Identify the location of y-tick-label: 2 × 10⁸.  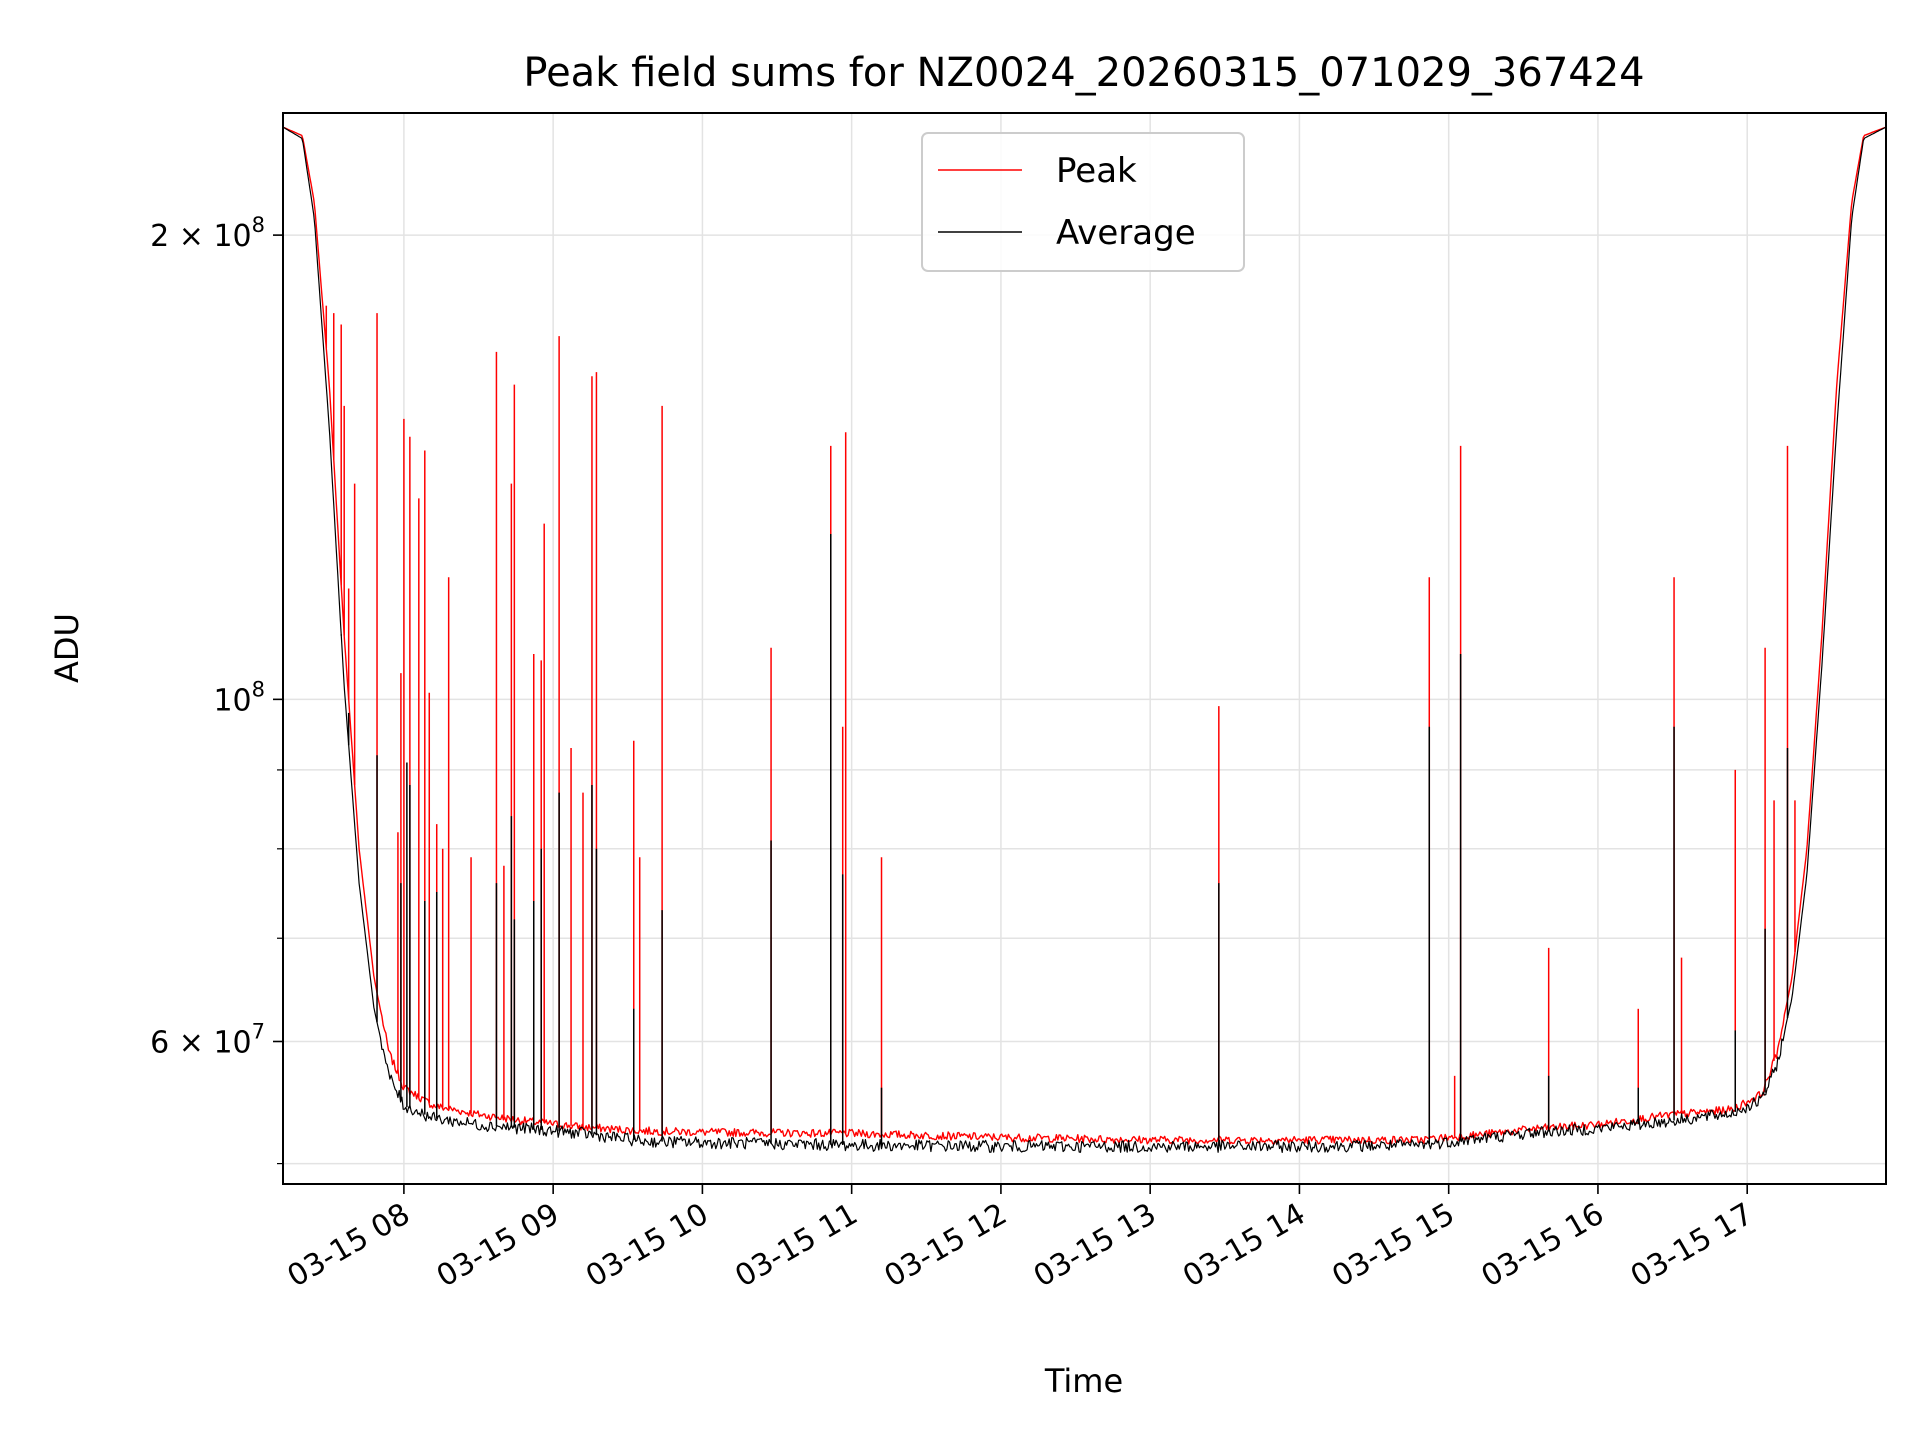
(207, 233).